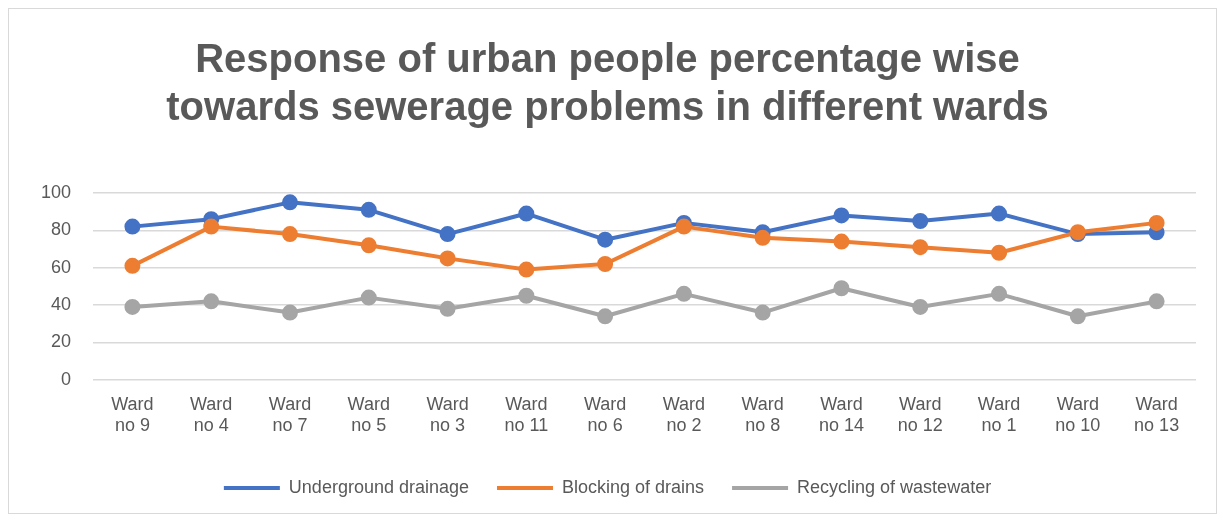 This screenshot has height=522, width=1225. I want to click on x-tick-label: Ward no 4, so click(211, 414).